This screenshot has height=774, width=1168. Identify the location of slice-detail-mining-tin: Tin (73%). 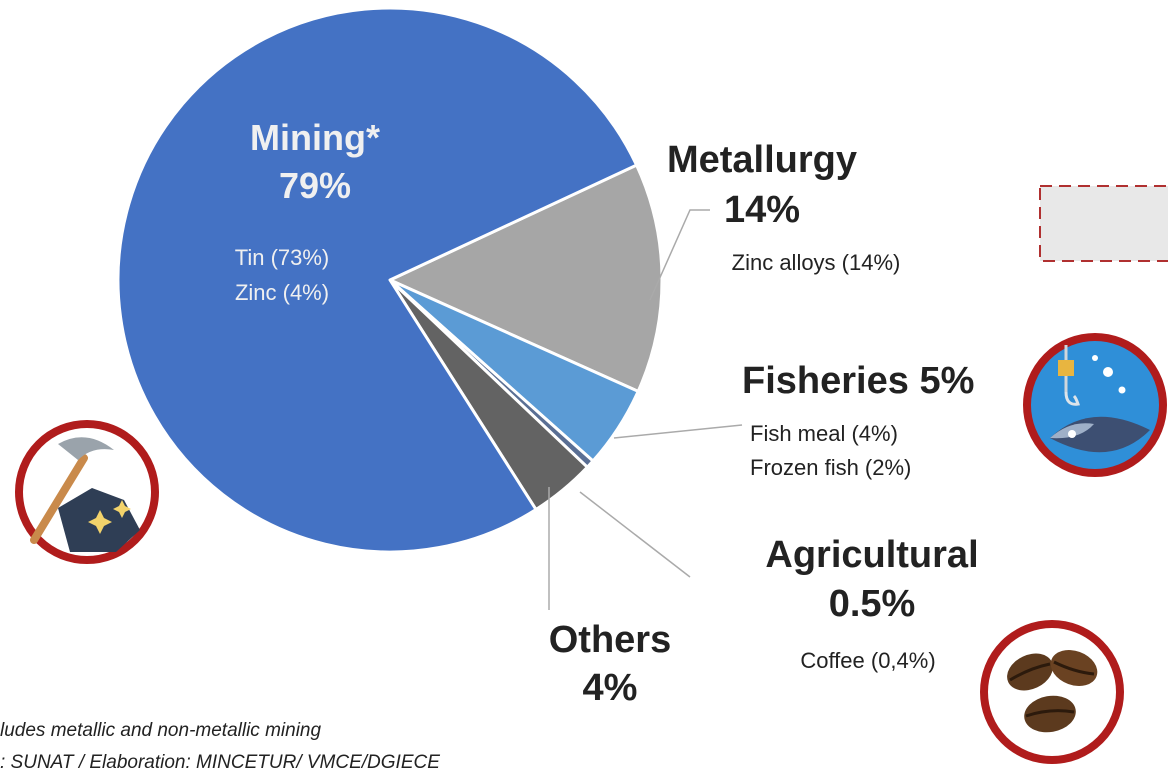
(282, 257).